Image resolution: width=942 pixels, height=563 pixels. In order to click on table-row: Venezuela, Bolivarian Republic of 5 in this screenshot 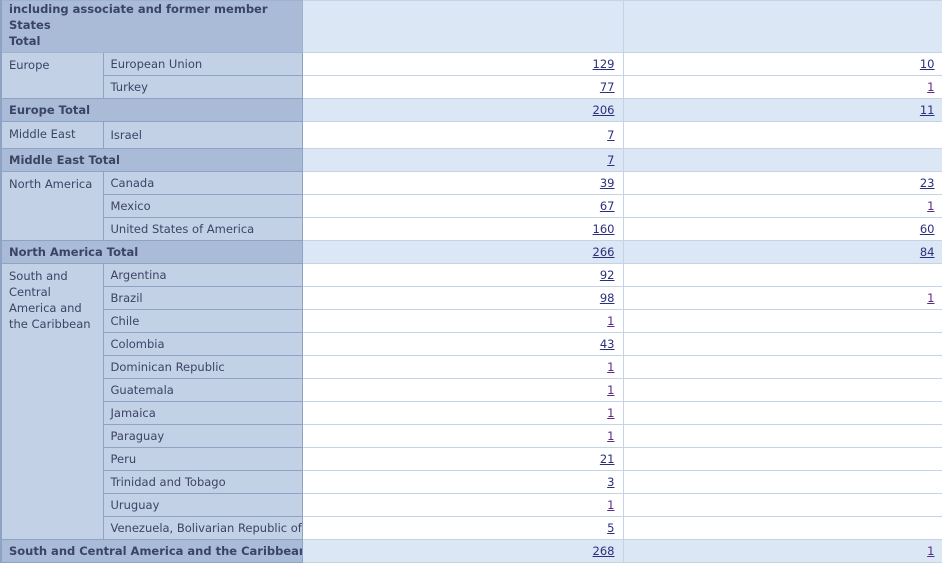, I will do `click(471, 528)`.